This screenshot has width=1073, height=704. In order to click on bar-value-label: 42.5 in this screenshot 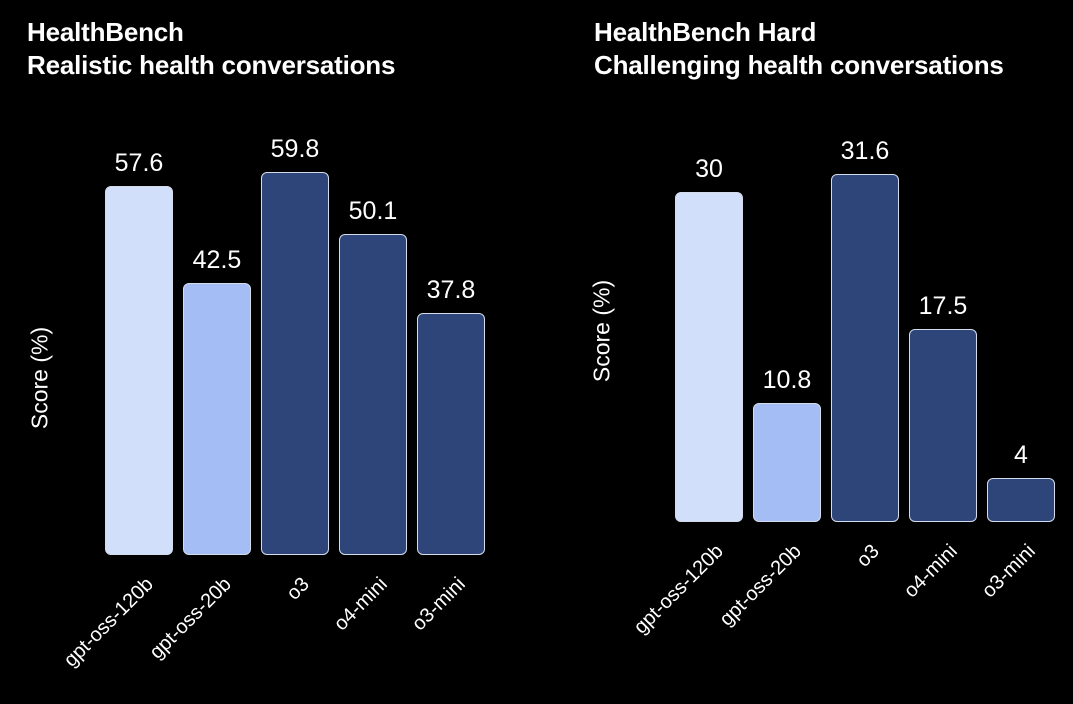, I will do `click(217, 260)`.